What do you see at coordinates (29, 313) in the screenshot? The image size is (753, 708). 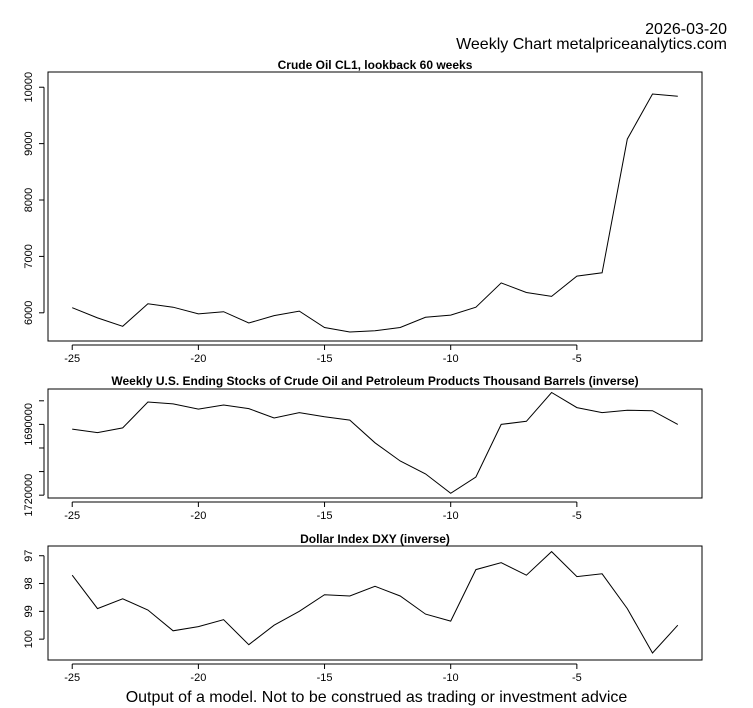 I see `y-tick-label: 6000` at bounding box center [29, 313].